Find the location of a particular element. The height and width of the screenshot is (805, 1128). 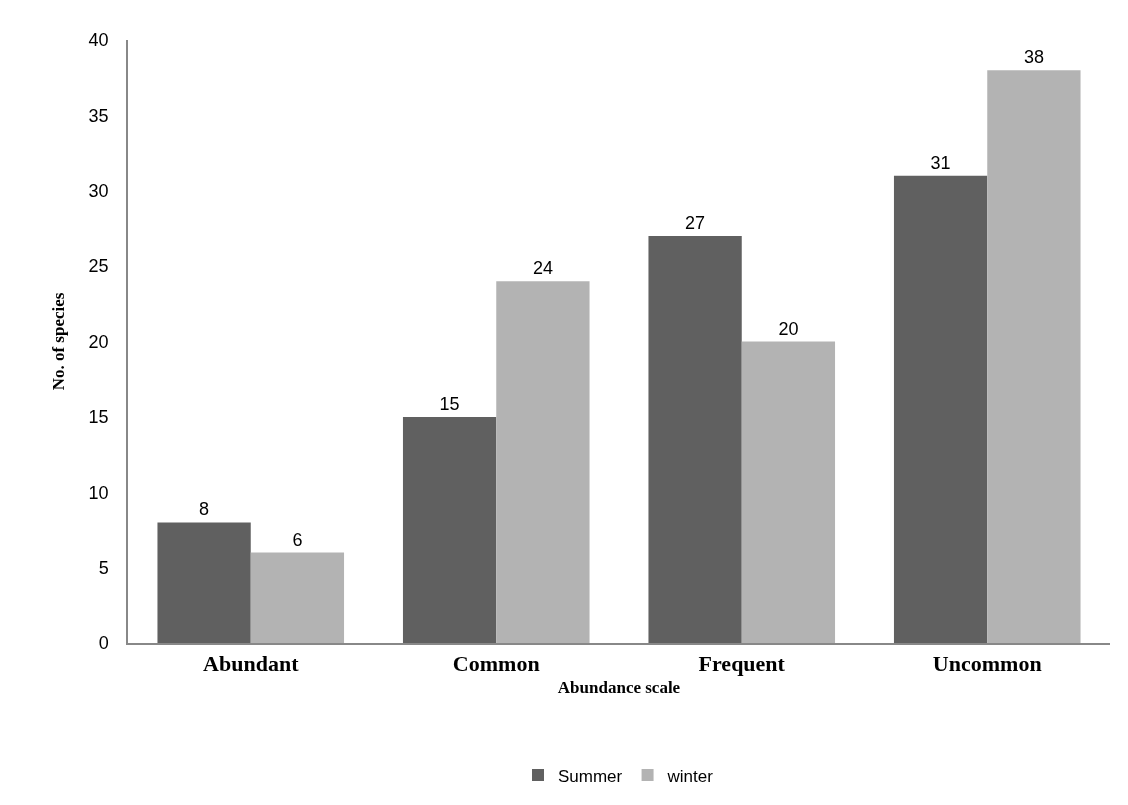

x-tick-label: Uncommon is located at coordinates (987, 664).